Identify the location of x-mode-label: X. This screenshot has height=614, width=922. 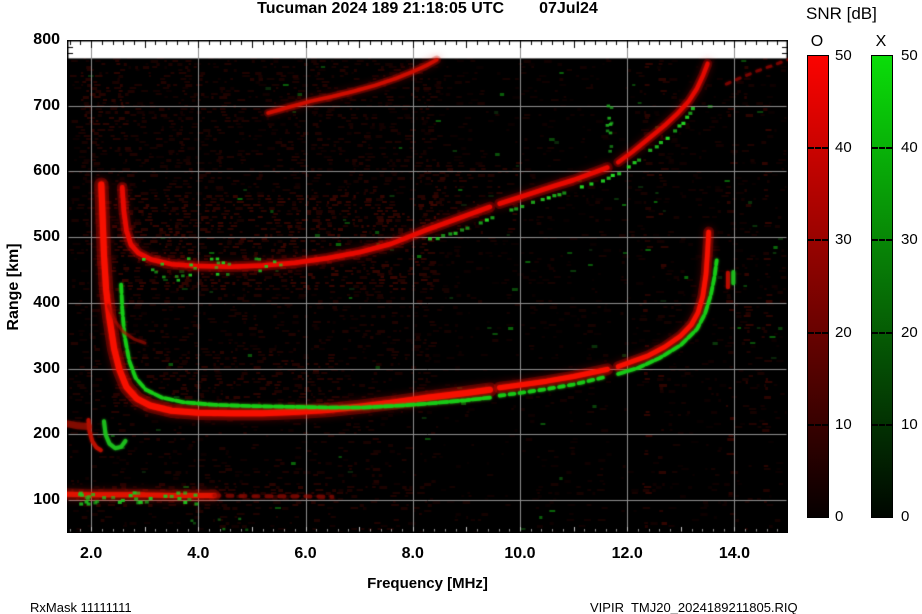
(881, 41).